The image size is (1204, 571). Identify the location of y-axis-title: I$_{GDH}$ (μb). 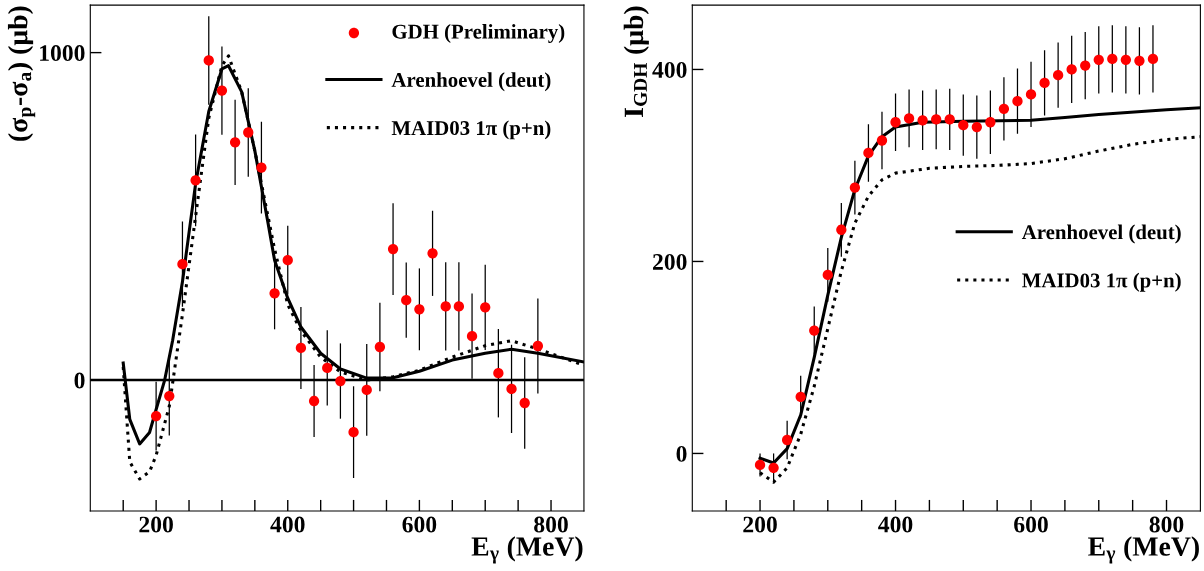
(636, 61).